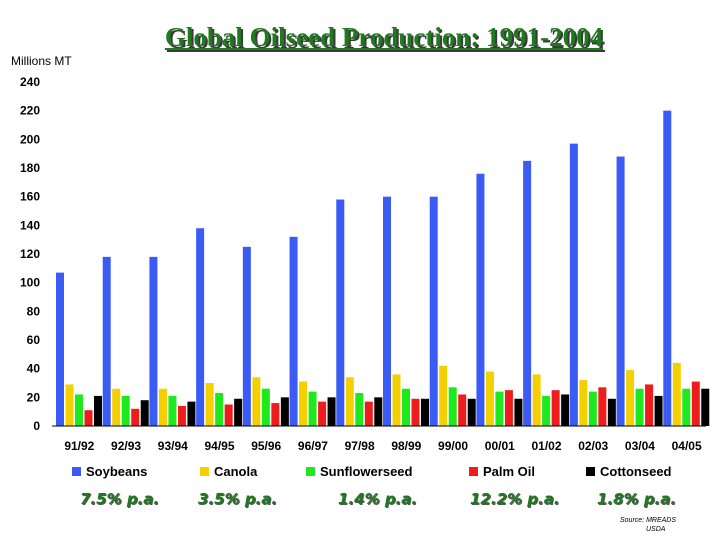 This screenshot has height=540, width=720. I want to click on x-tick-label: 01/02, so click(546, 446).